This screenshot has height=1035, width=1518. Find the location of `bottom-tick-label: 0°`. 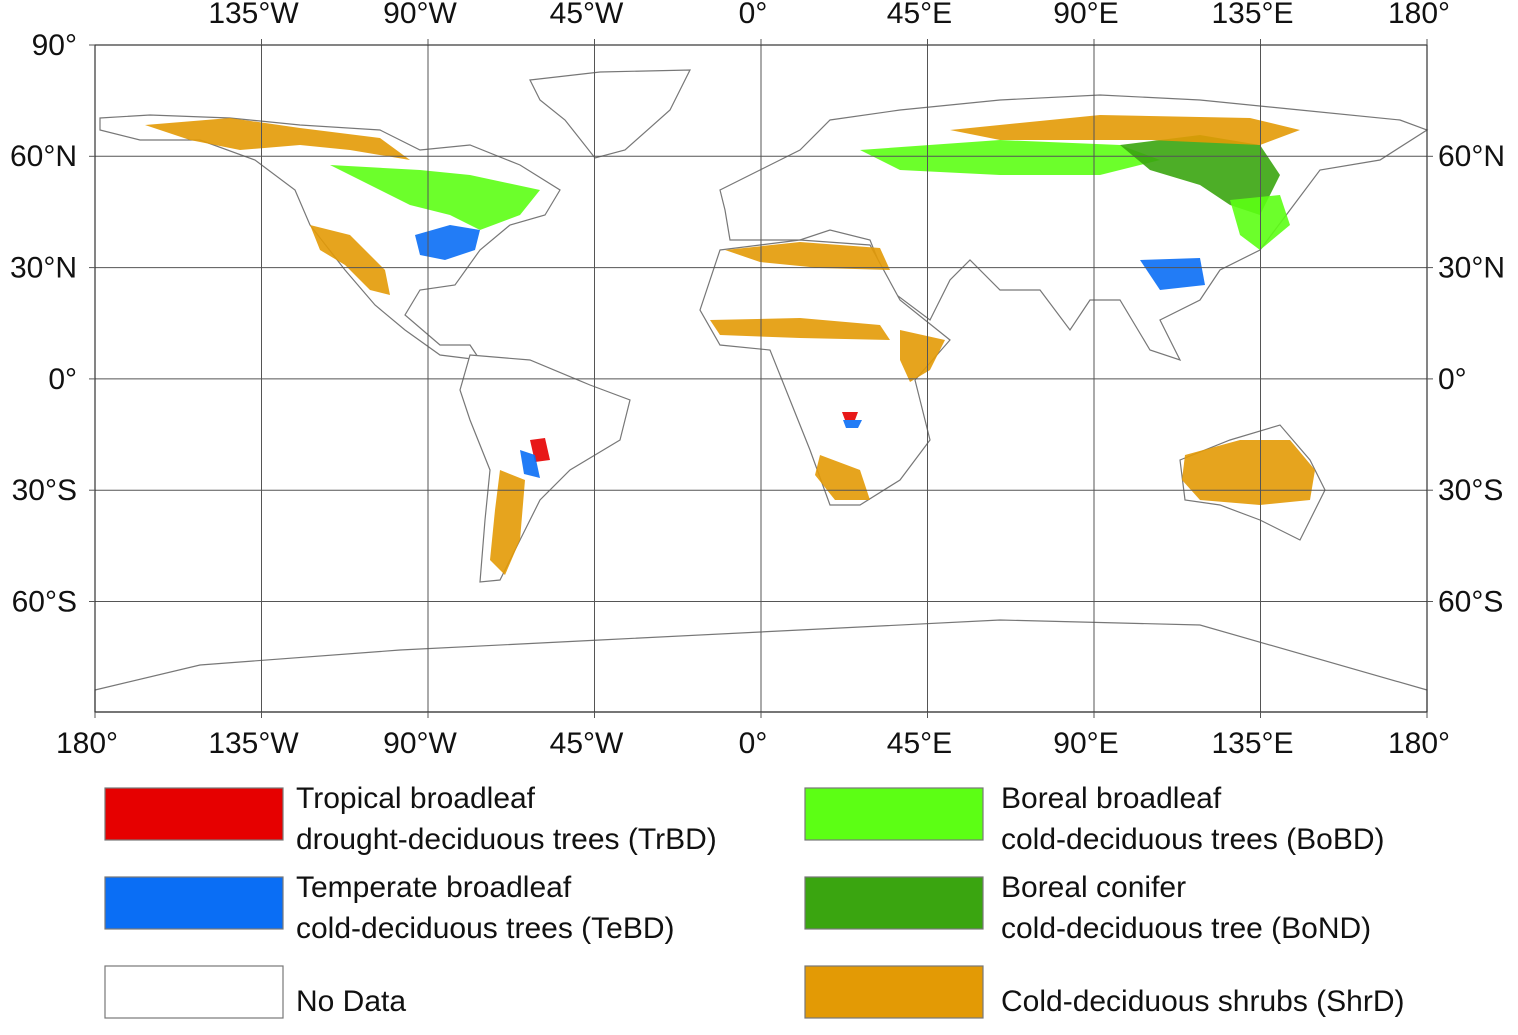

bottom-tick-label: 0° is located at coordinates (753, 743).